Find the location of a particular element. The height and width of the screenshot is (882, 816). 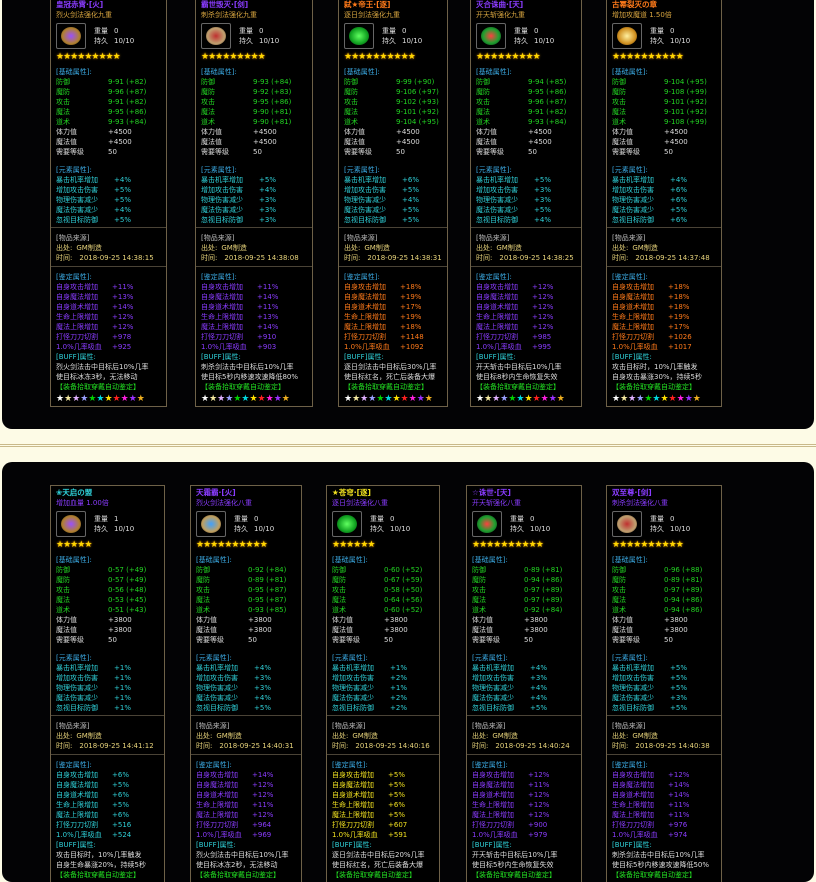

time-value: 2018-09-25 14:40:38 is located at coordinates (672, 746).